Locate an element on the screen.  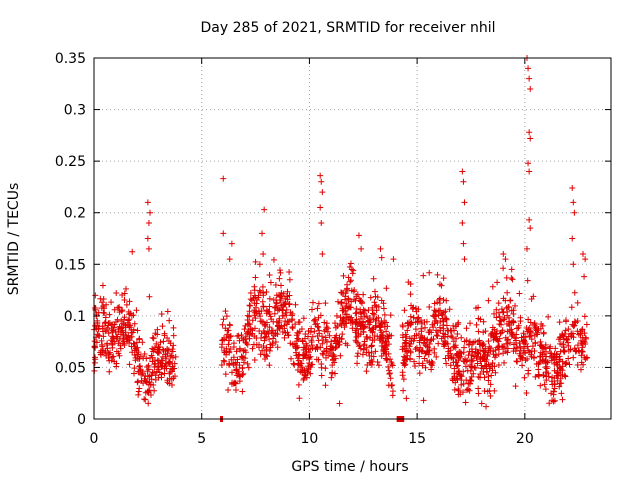
y-tick-label: 0.05 is located at coordinates (70, 368).